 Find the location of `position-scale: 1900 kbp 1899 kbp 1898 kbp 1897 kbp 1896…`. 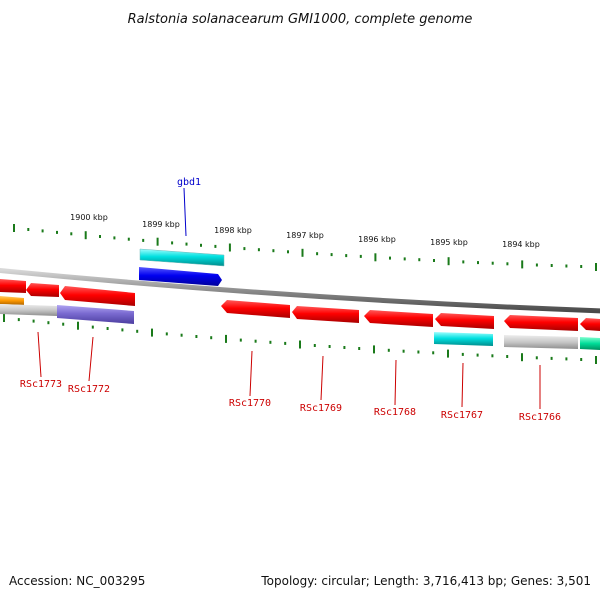

position-scale: 1900 kbp 1899 kbp 1898 kbp 1897 kbp 1896… is located at coordinates (305, 231).